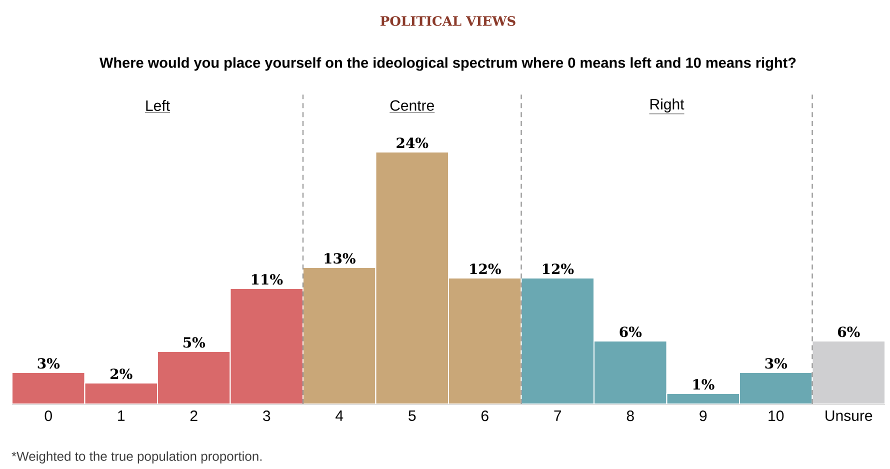 This screenshot has height=469, width=890. Describe the element at coordinates (448, 21) in the screenshot. I see `chart-title: POLITICAL VIEWS` at that location.